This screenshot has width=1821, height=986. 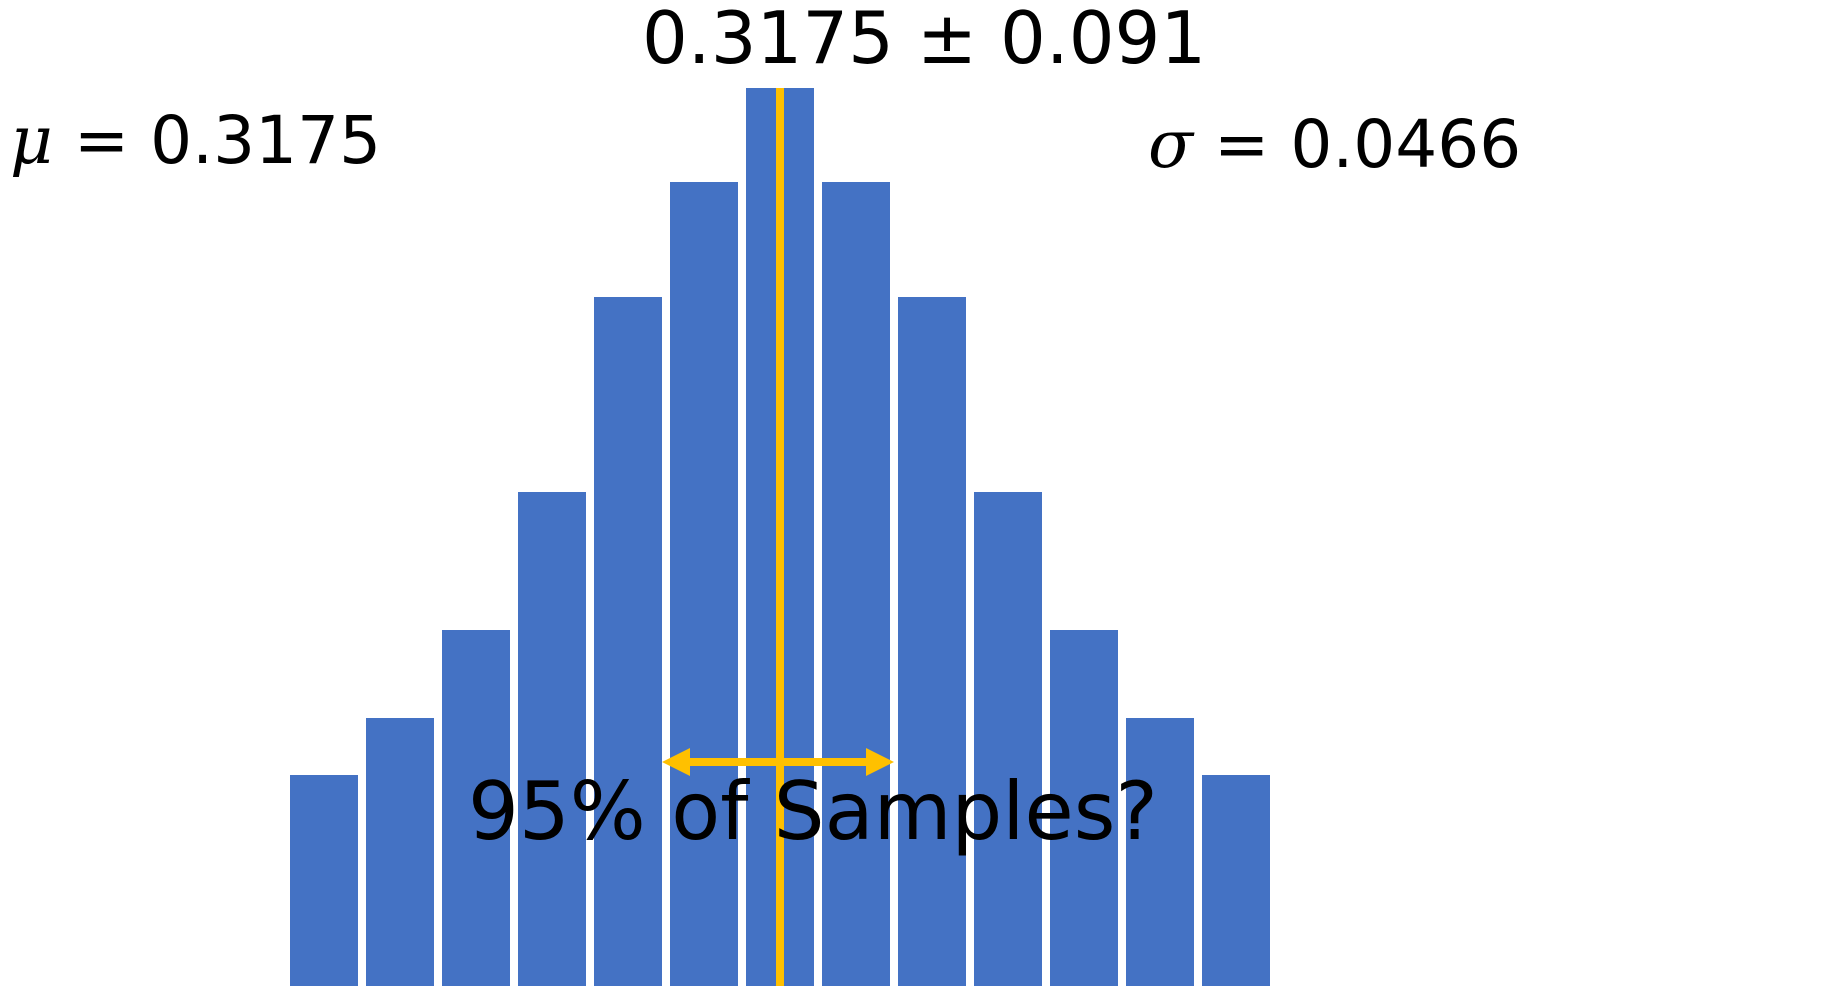 I want to click on interval-arrow-icon, so click(x=778, y=762).